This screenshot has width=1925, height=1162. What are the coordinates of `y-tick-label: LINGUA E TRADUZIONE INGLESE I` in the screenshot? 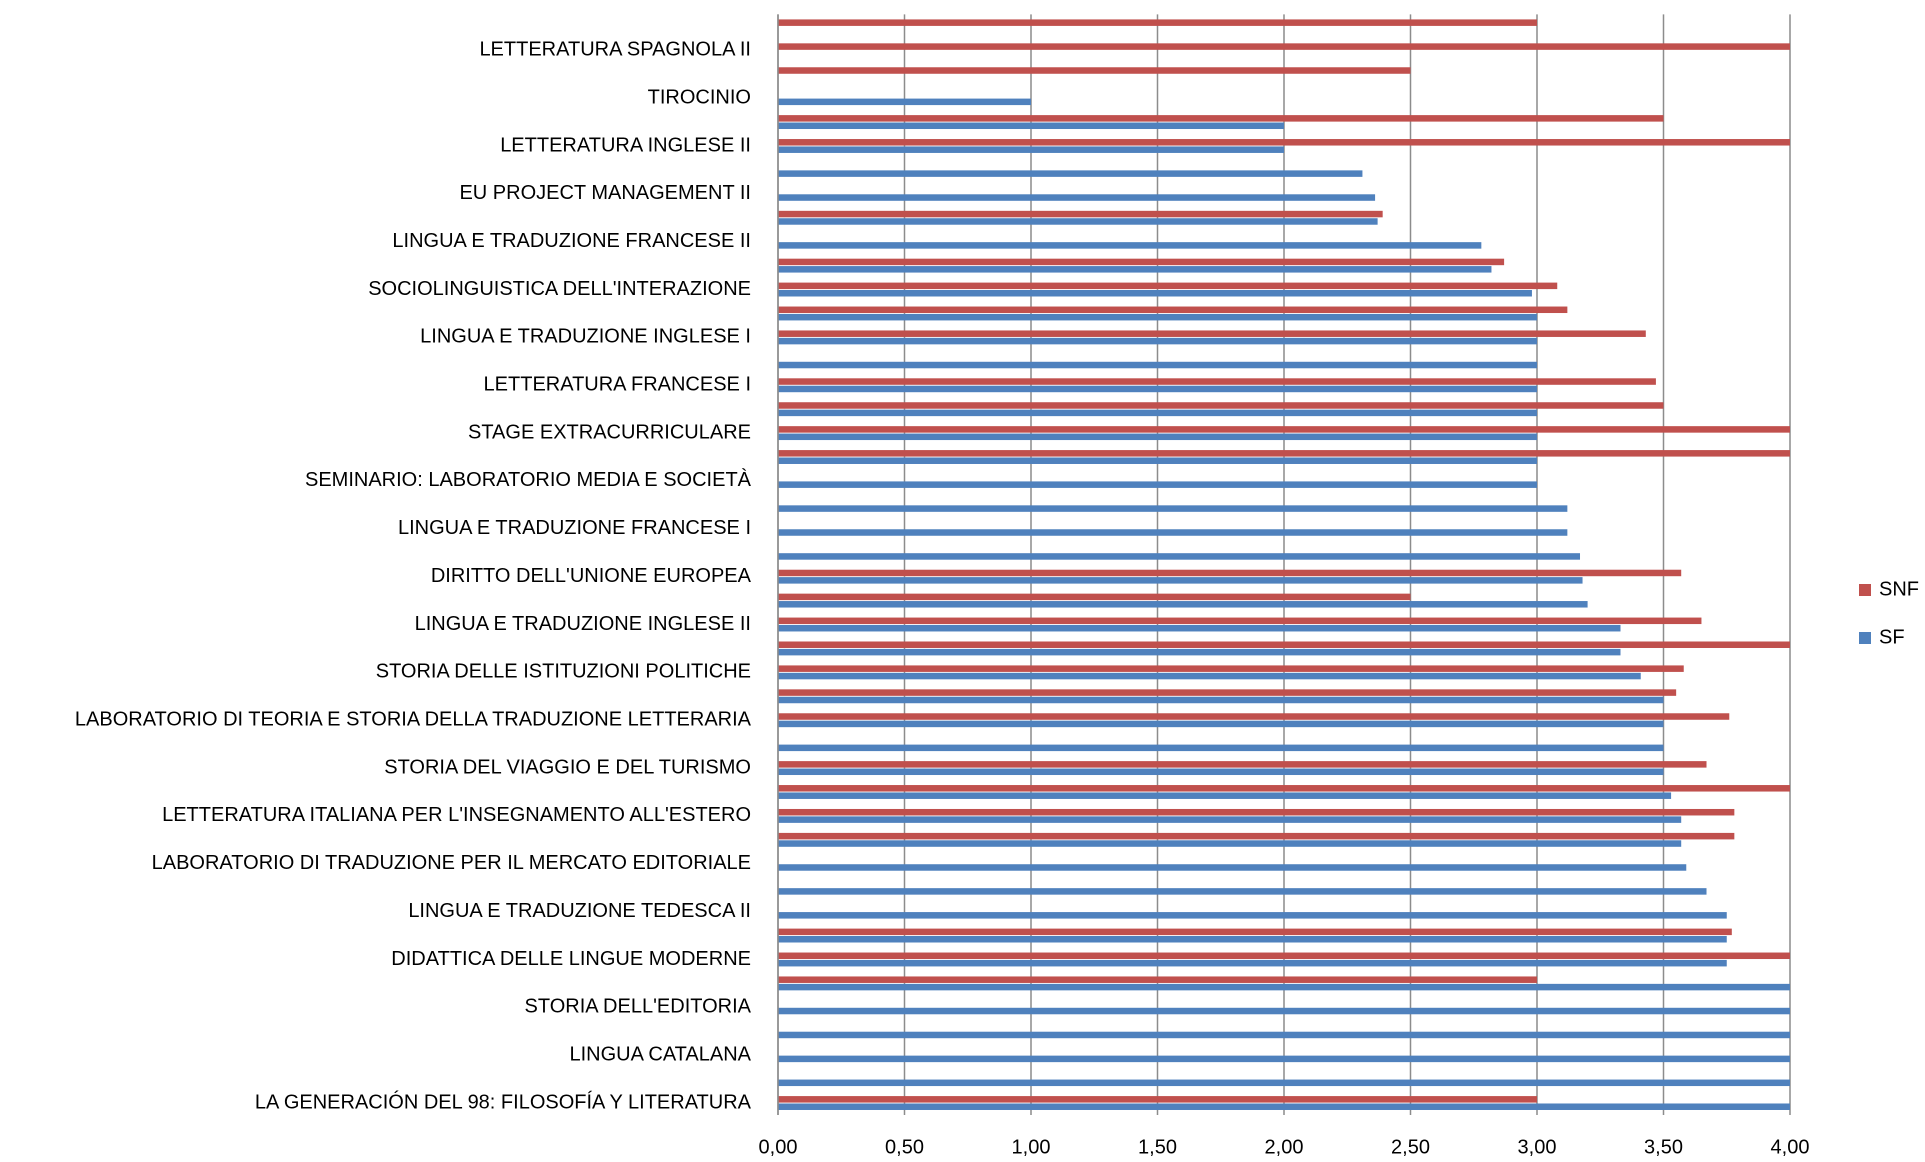 It's located at (585, 337).